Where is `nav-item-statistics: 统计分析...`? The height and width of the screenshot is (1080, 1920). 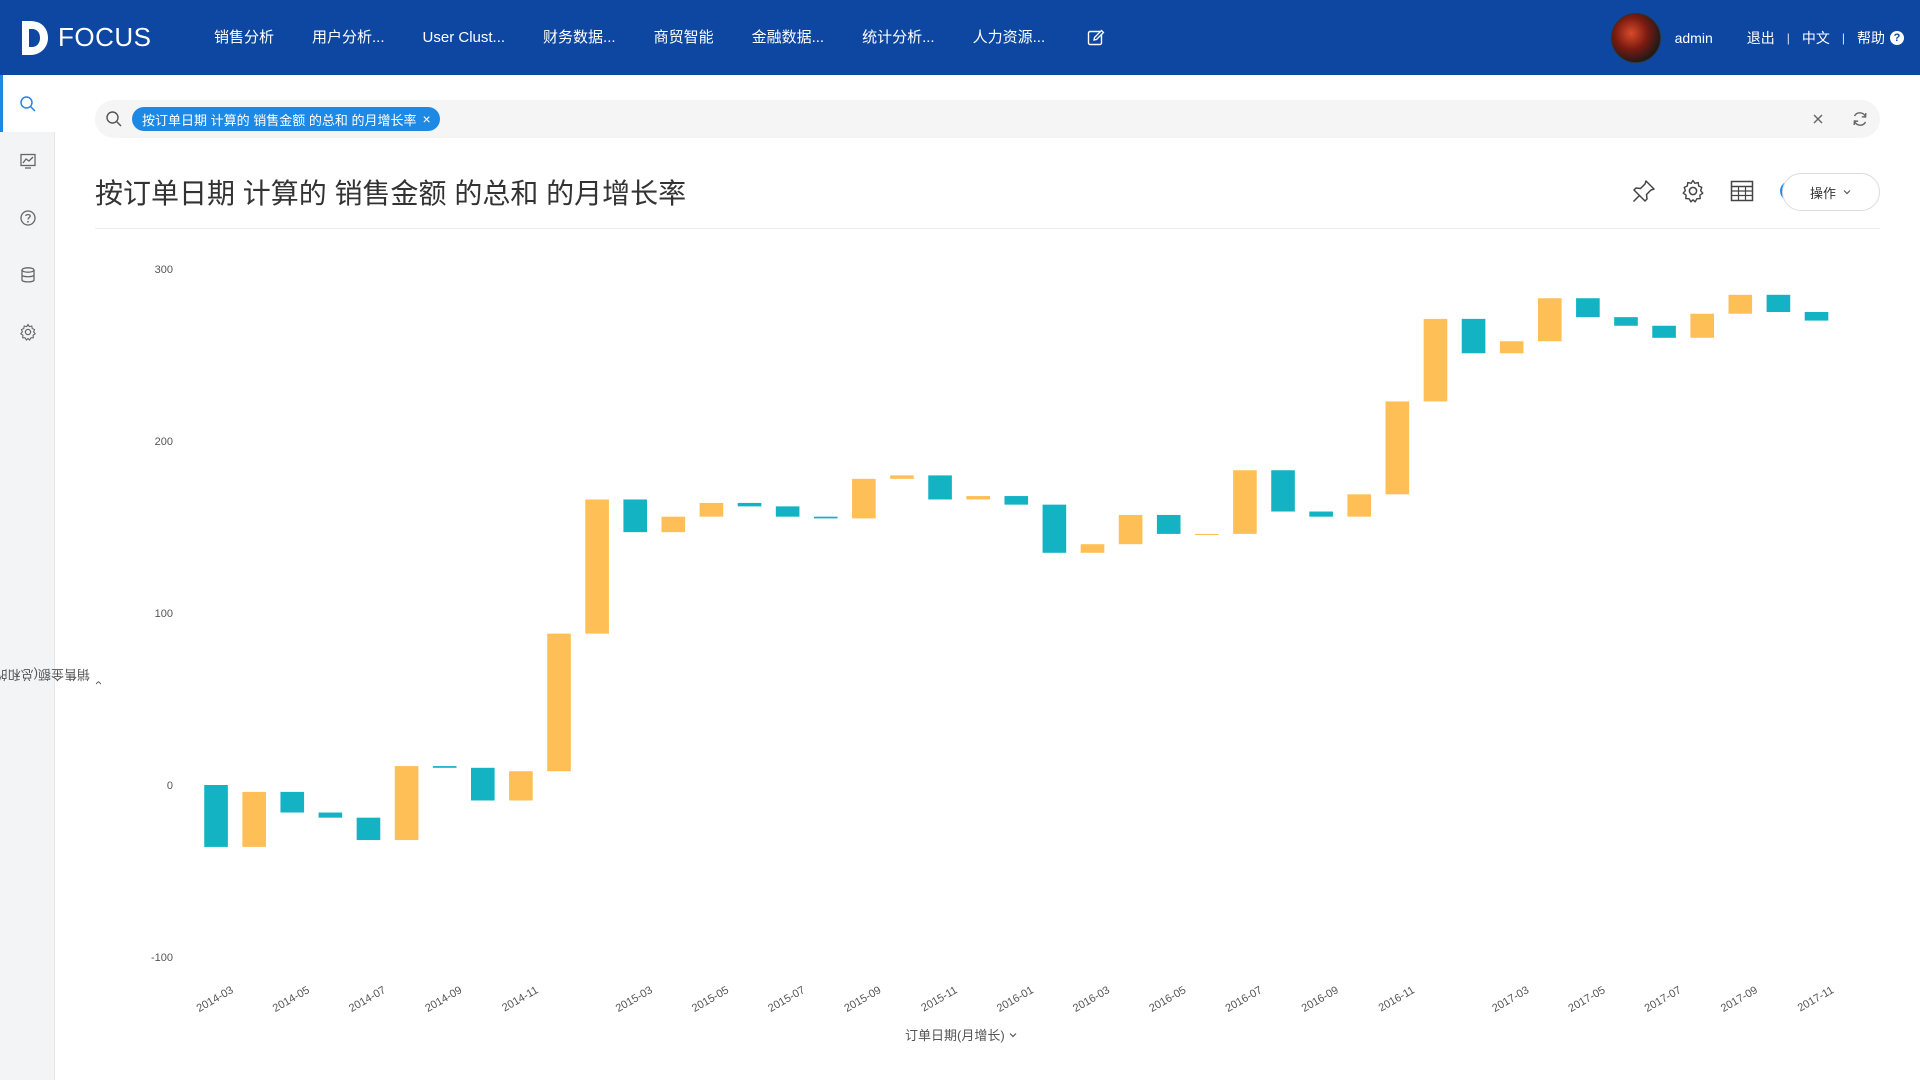
nav-item-statistics: 统计分析... is located at coordinates (898, 37).